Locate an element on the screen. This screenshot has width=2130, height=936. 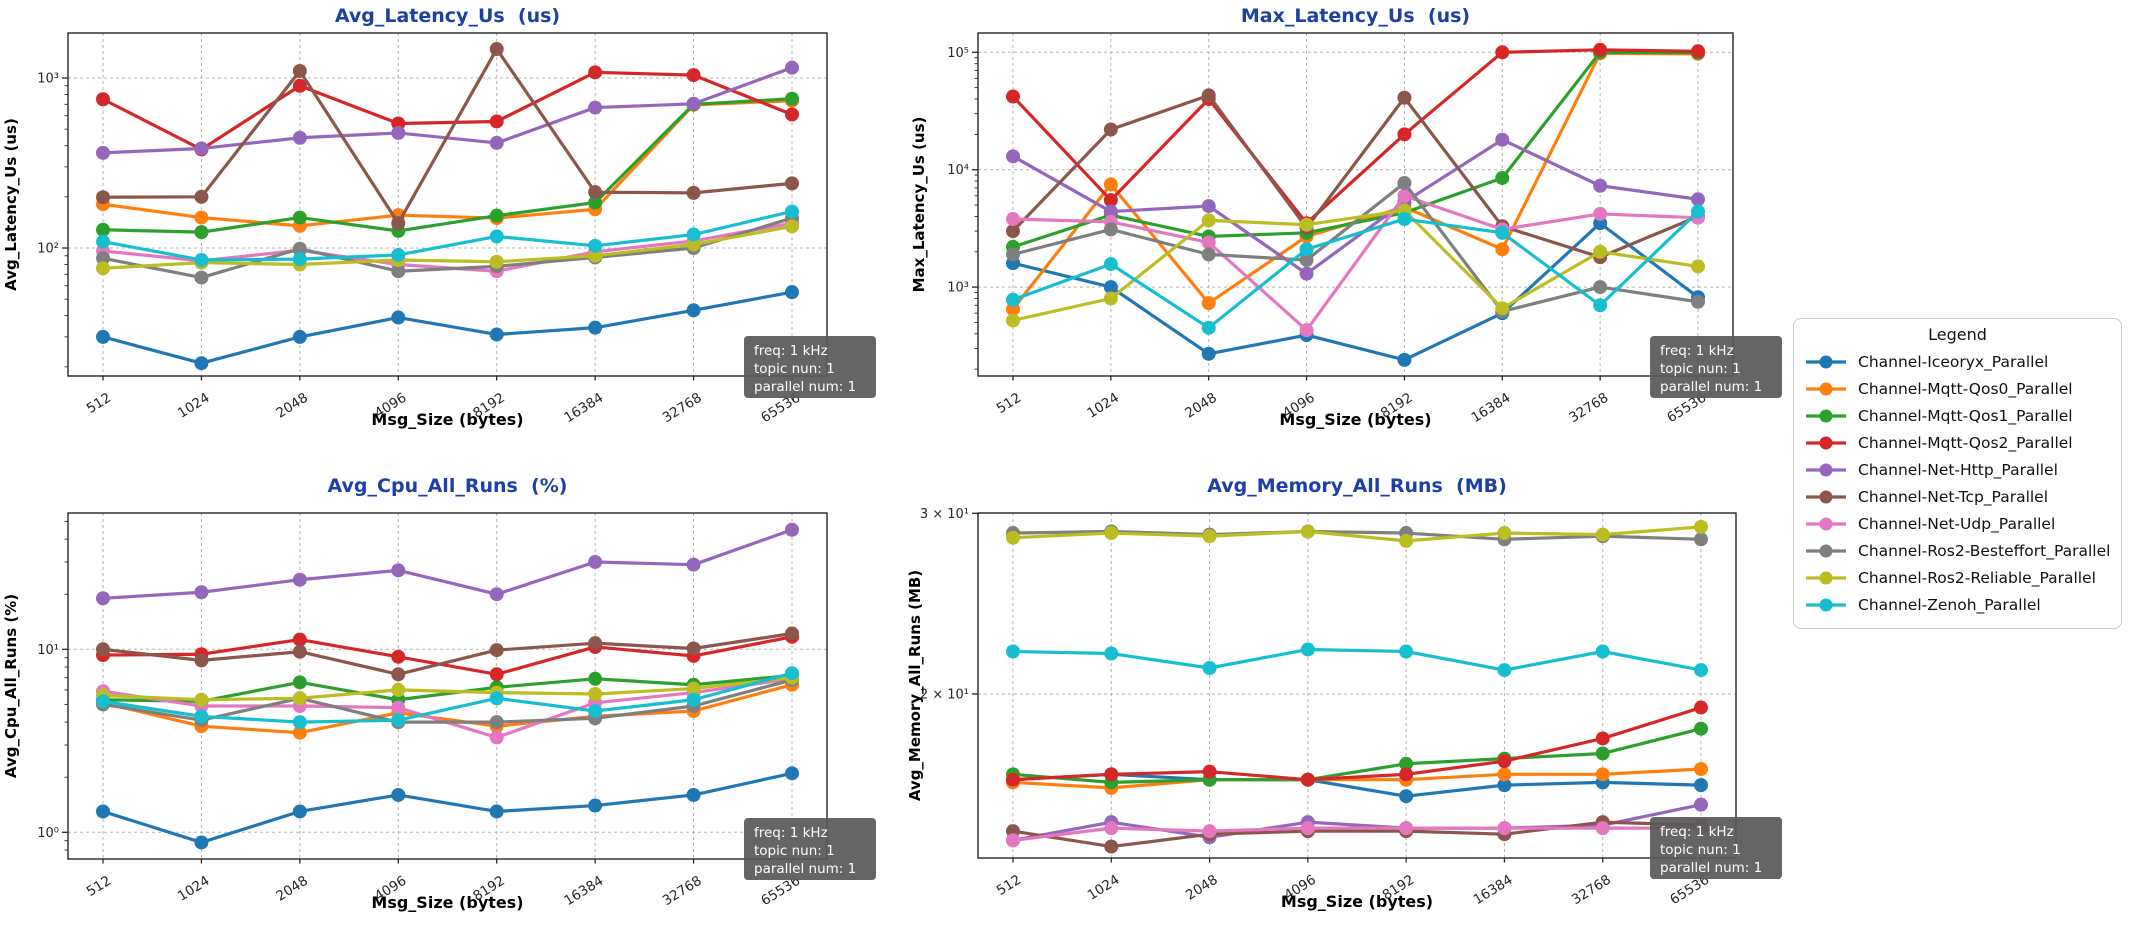
annotation-line: freq: 1 kHz is located at coordinates (1697, 832).